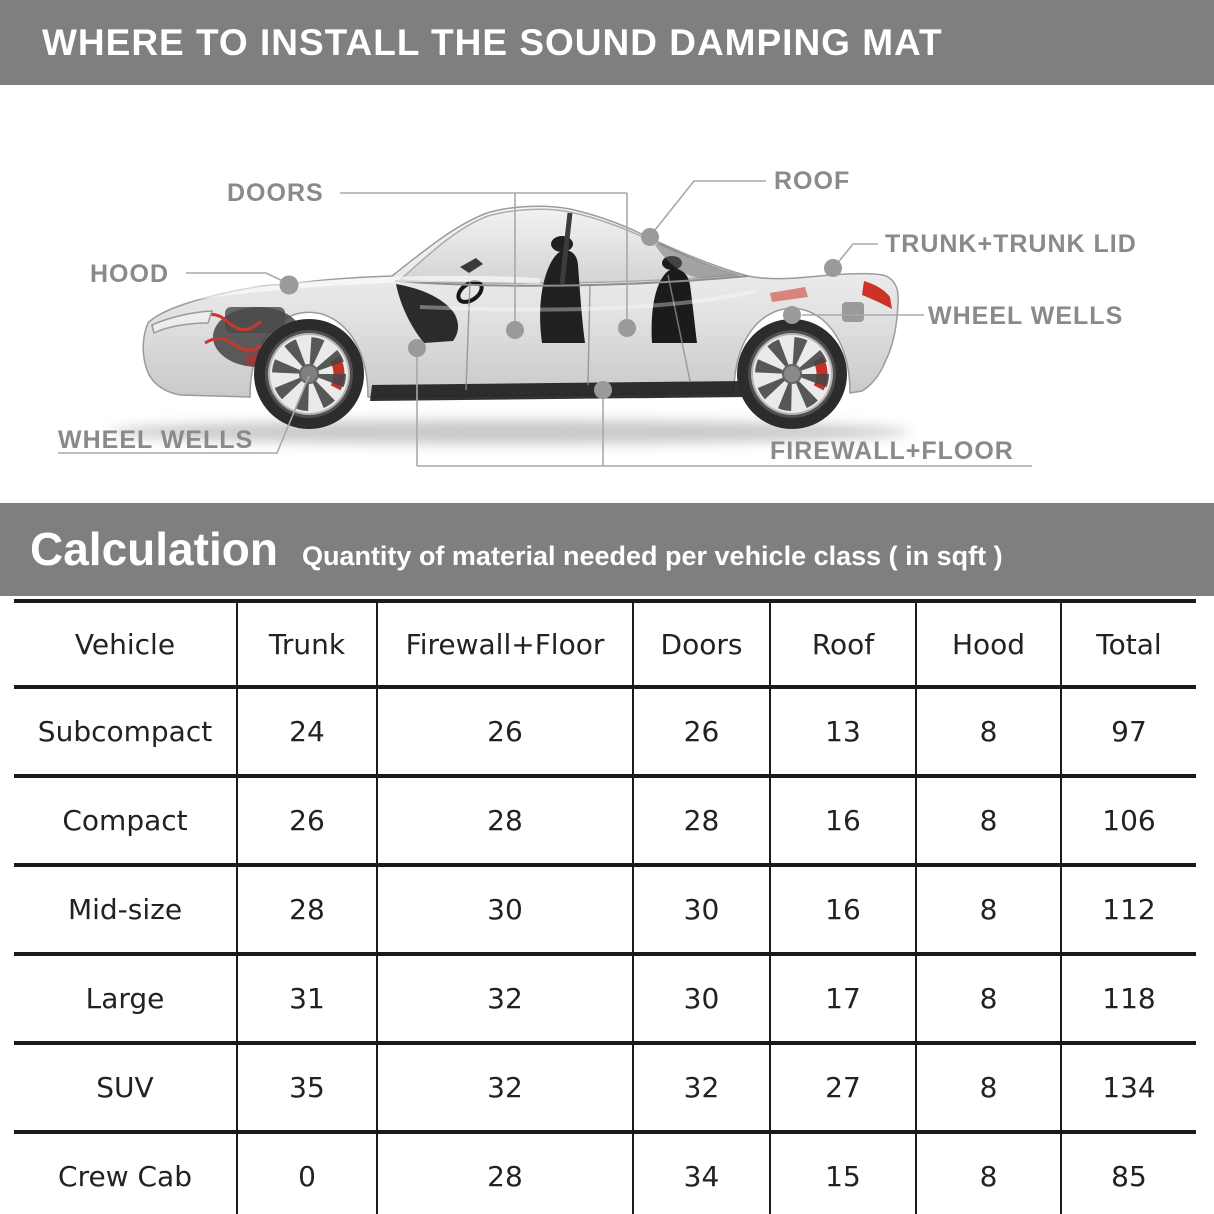 This screenshot has height=1214, width=1214. I want to click on car-illustration, so click(520, 317).